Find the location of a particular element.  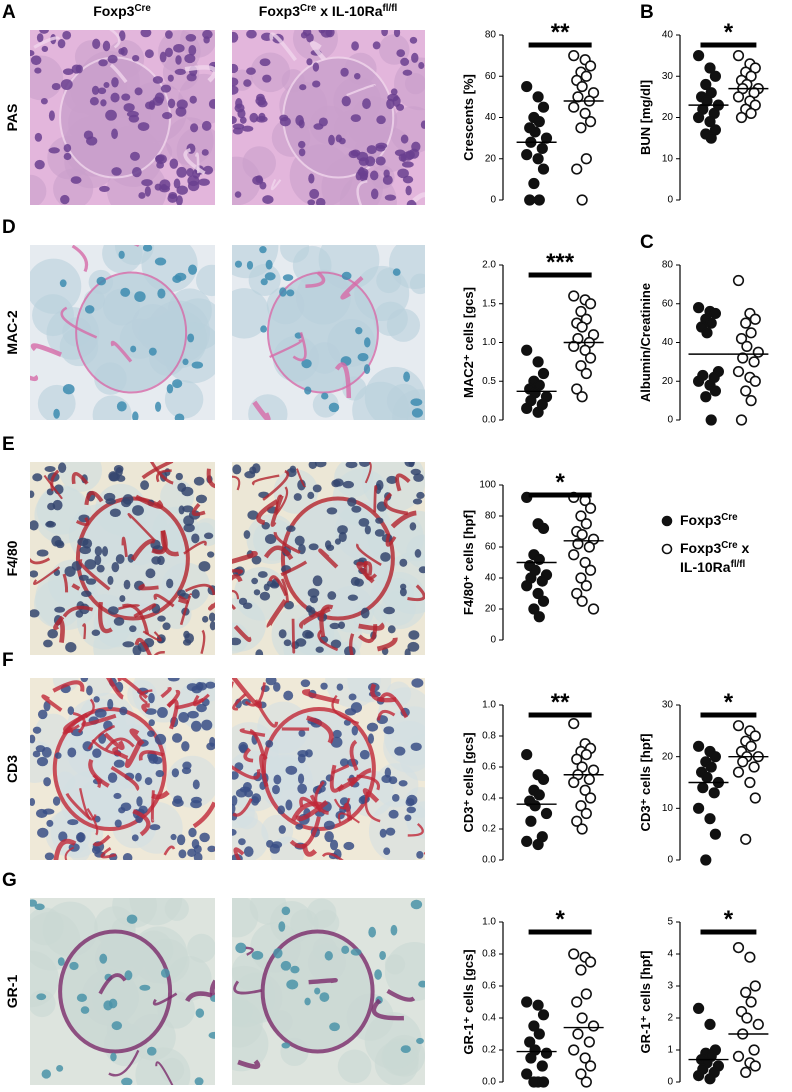

y-tick-label: 1.5 is located at coordinates (489, 303).